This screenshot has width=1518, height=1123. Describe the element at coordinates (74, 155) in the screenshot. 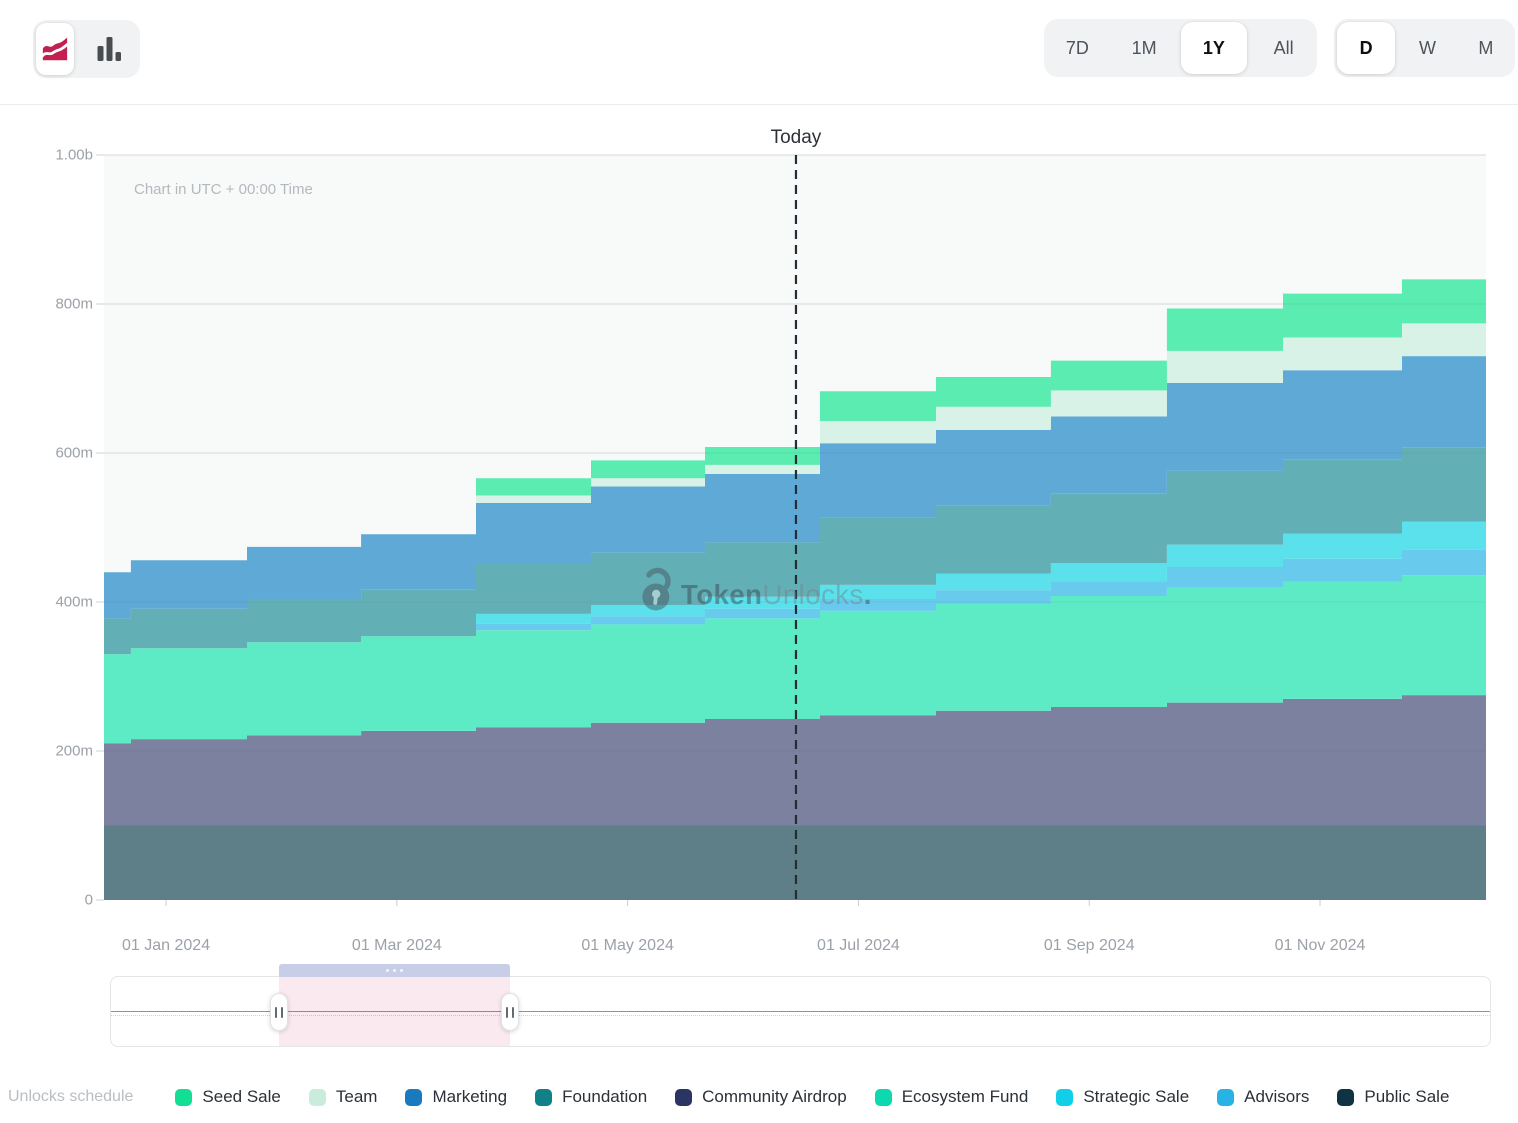

I see `y-axis-label-1.00b: 1.00b` at that location.